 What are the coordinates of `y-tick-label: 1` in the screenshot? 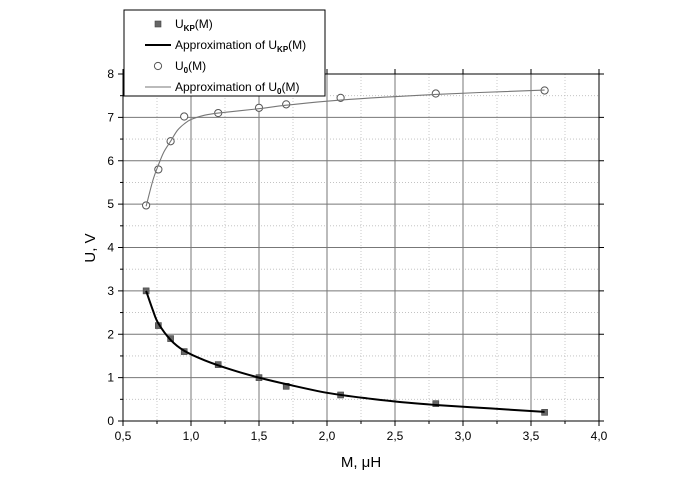 It's located at (110, 378).